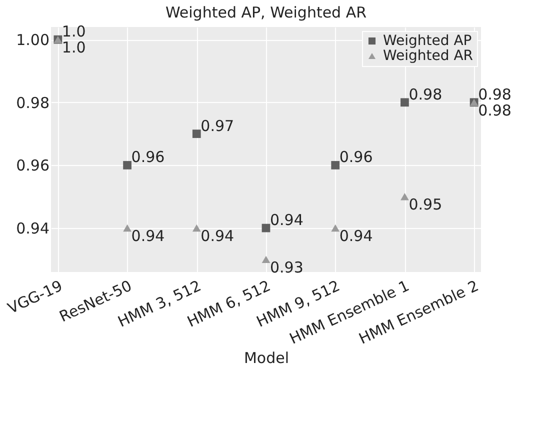 This screenshot has width=551, height=433. I want to click on data-label: 0.95, so click(425, 205).